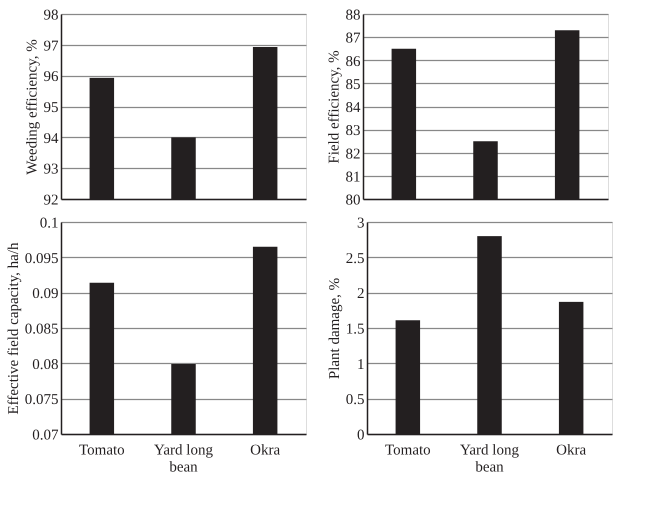  Describe the element at coordinates (32, 107) in the screenshot. I see `y-axis-title: Weeding efficiency, %` at that location.